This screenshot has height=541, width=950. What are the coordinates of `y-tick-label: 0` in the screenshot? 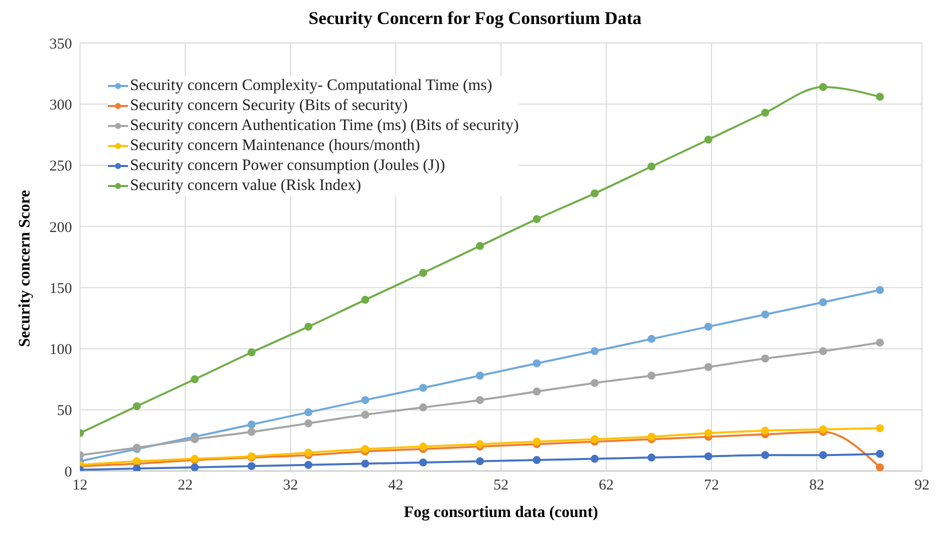 It's located at (68, 472).